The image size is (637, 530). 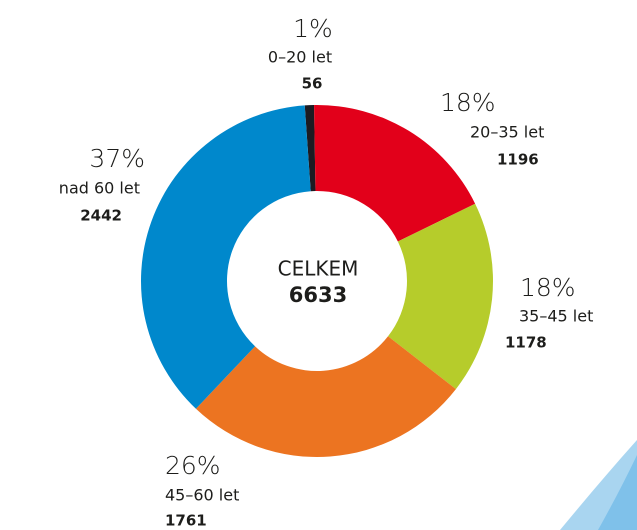 I want to click on category-label: nad 60 let, so click(x=99, y=188).